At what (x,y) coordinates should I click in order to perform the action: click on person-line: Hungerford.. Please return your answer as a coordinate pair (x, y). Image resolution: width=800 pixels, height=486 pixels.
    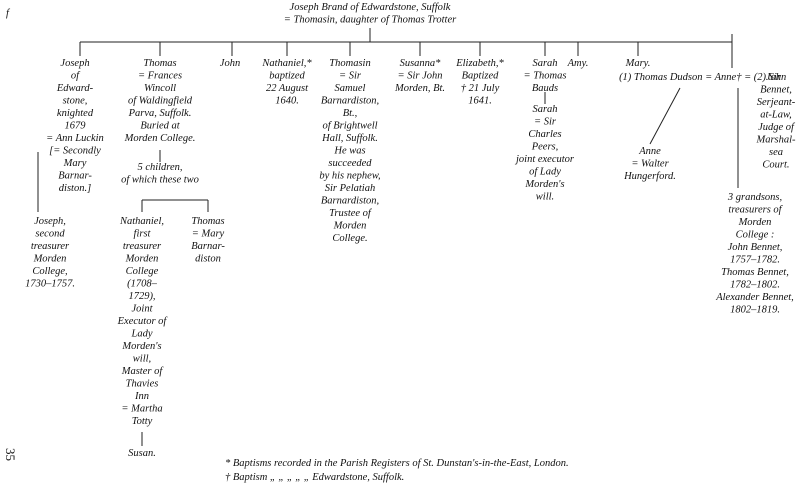
    Looking at the image, I should click on (649, 176).